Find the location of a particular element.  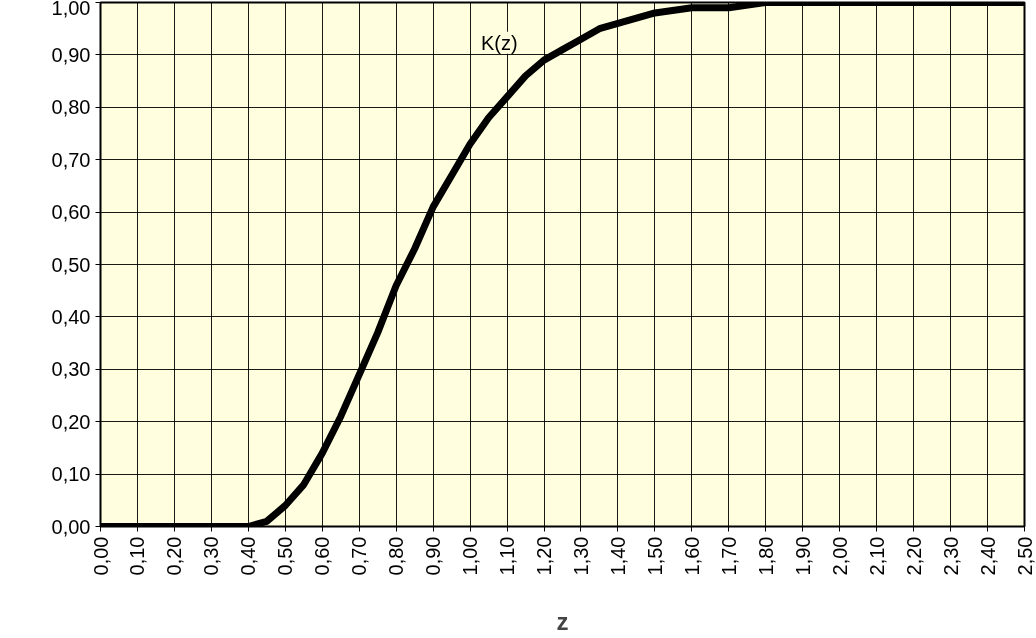

x-tick-label: 0,50 is located at coordinates (285, 556).